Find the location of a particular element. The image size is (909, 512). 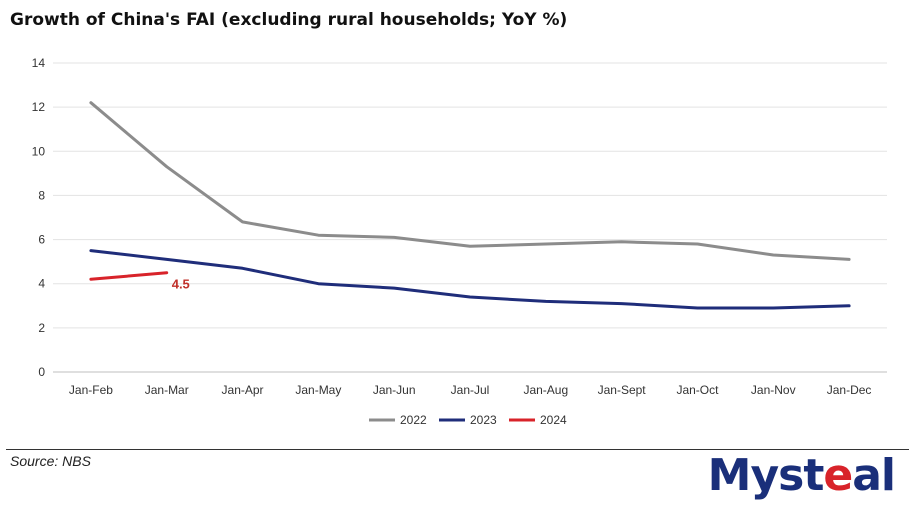

footer-divider is located at coordinates (457, 449).